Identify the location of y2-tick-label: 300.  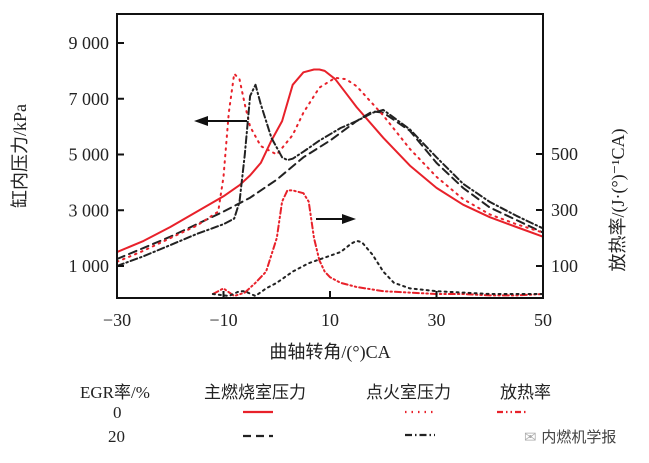
(564, 210).